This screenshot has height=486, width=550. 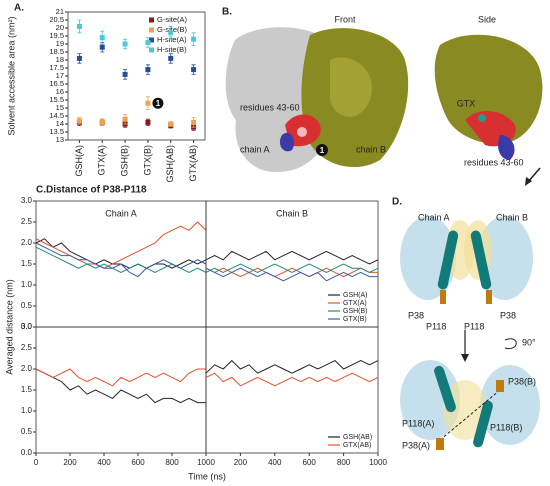 I want to click on y-tick-label: 16, so click(x=60, y=91).